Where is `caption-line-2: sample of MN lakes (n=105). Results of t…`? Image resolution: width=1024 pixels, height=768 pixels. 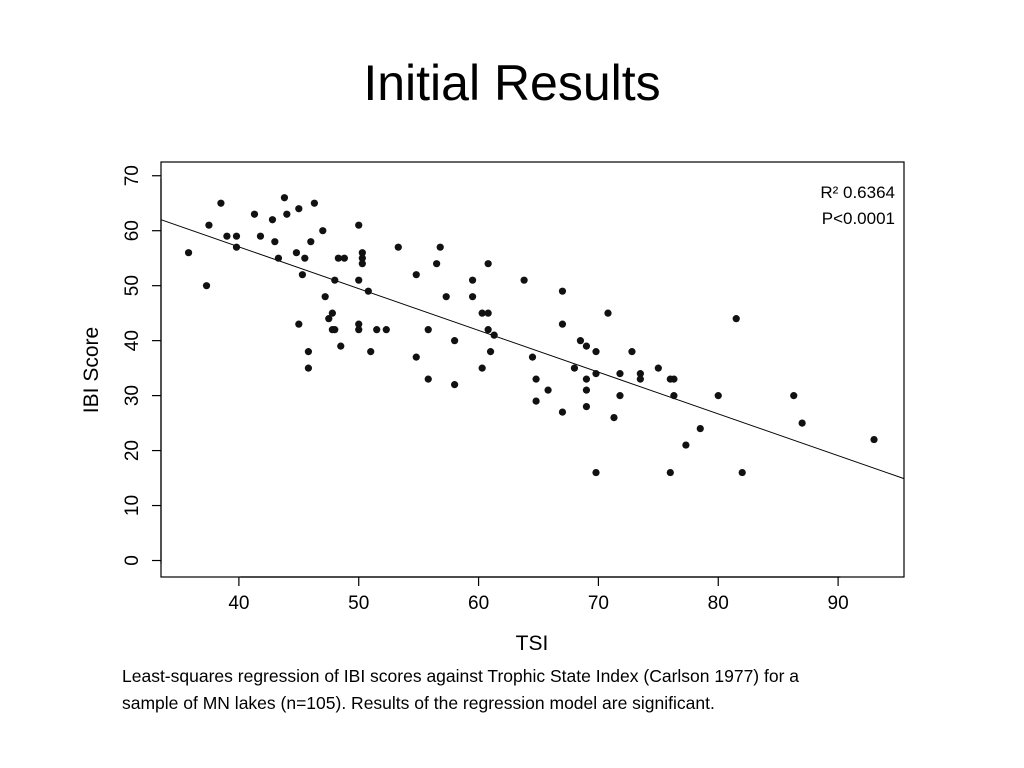
caption-line-2: sample of MN lakes (n=105). Results of t… is located at coordinates (418, 703).